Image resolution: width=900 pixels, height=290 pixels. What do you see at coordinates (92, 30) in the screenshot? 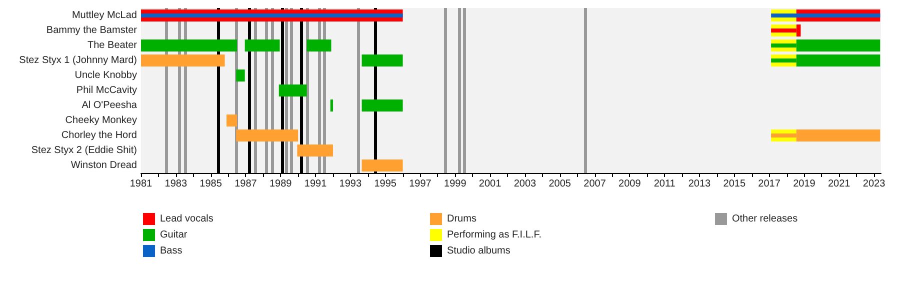
I see `y-tick-label: Bammy the Bamster` at bounding box center [92, 30].